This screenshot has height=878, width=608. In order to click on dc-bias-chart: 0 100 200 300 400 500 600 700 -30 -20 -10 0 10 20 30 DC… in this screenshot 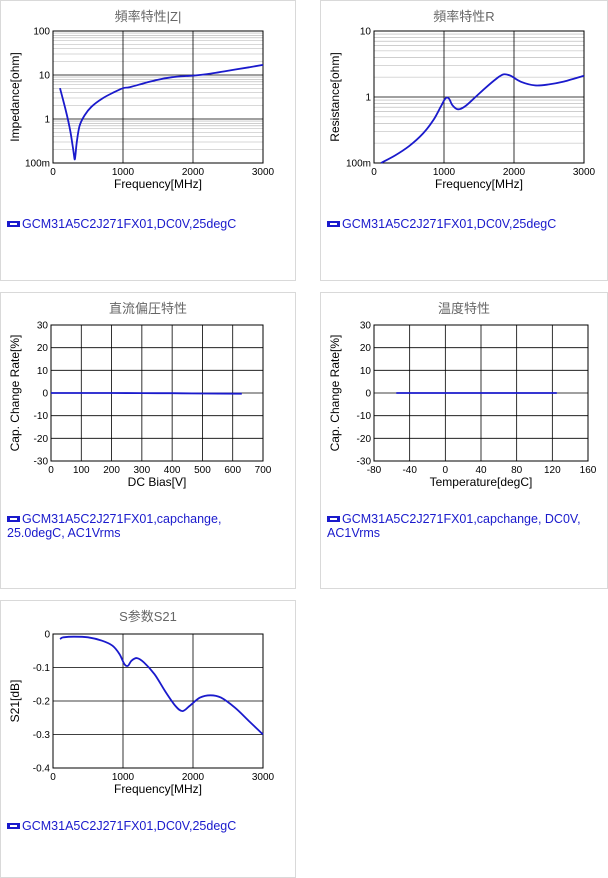, I will do `click(140, 405)`.